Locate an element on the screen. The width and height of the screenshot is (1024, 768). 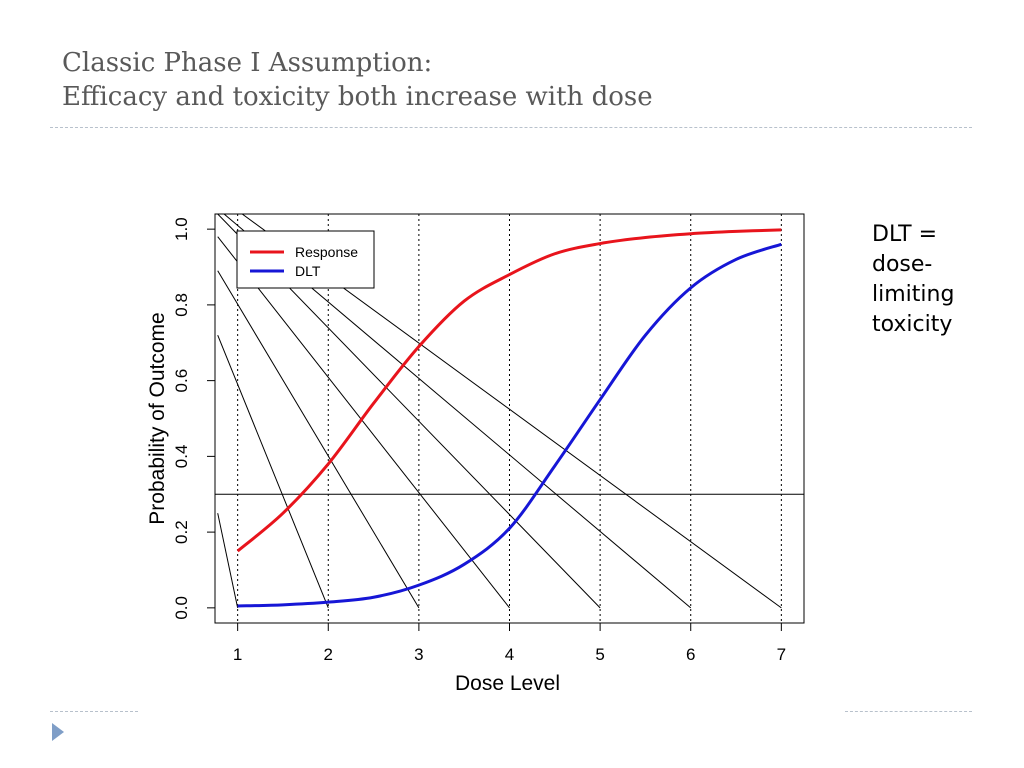
x-tick-label-7: 7 is located at coordinates (781, 654).